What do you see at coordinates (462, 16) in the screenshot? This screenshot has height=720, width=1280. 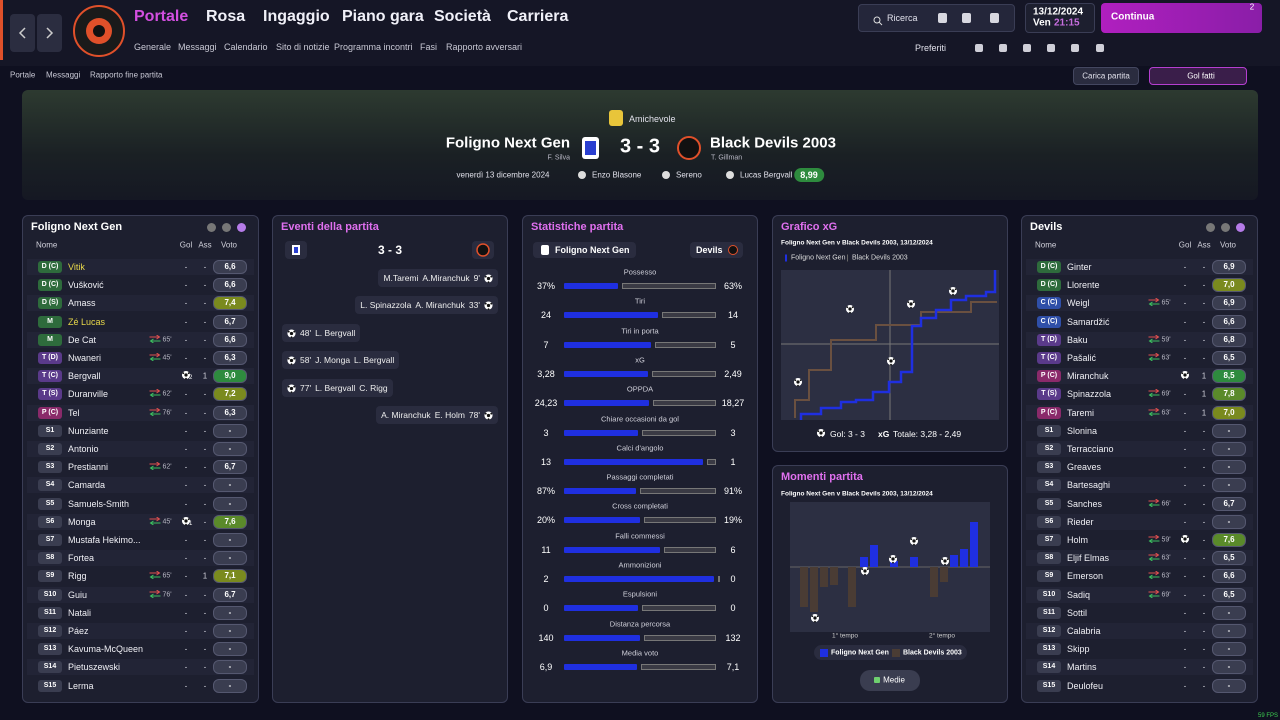 I see `nav-item: Società` at bounding box center [462, 16].